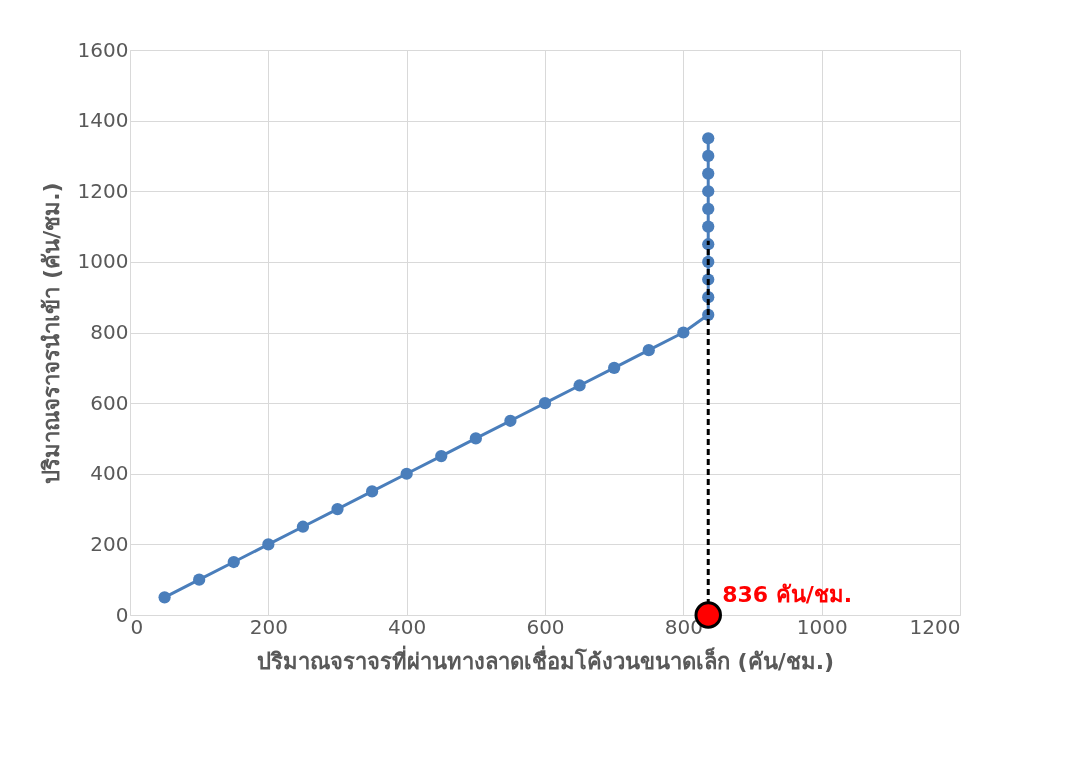 Image resolution: width=1070 pixels, height=767 pixels. What do you see at coordinates (103, 49) in the screenshot?
I see `y-tick-label: 1600` at bounding box center [103, 49].